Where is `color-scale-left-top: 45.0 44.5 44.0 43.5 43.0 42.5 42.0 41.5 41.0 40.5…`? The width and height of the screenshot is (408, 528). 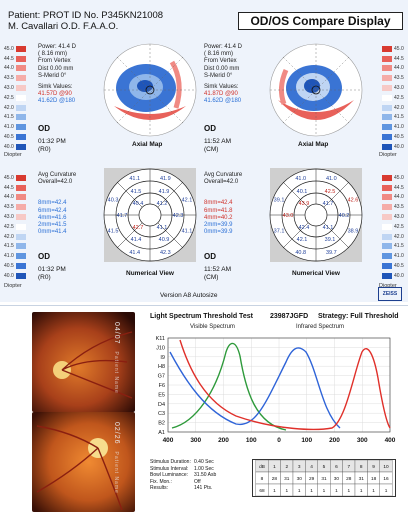 color-scale-left-top: 45.0 44.5 44.0 43.5 43.0 42.5 42.0 41.5 41.0 40.5… is located at coordinates (15, 98).